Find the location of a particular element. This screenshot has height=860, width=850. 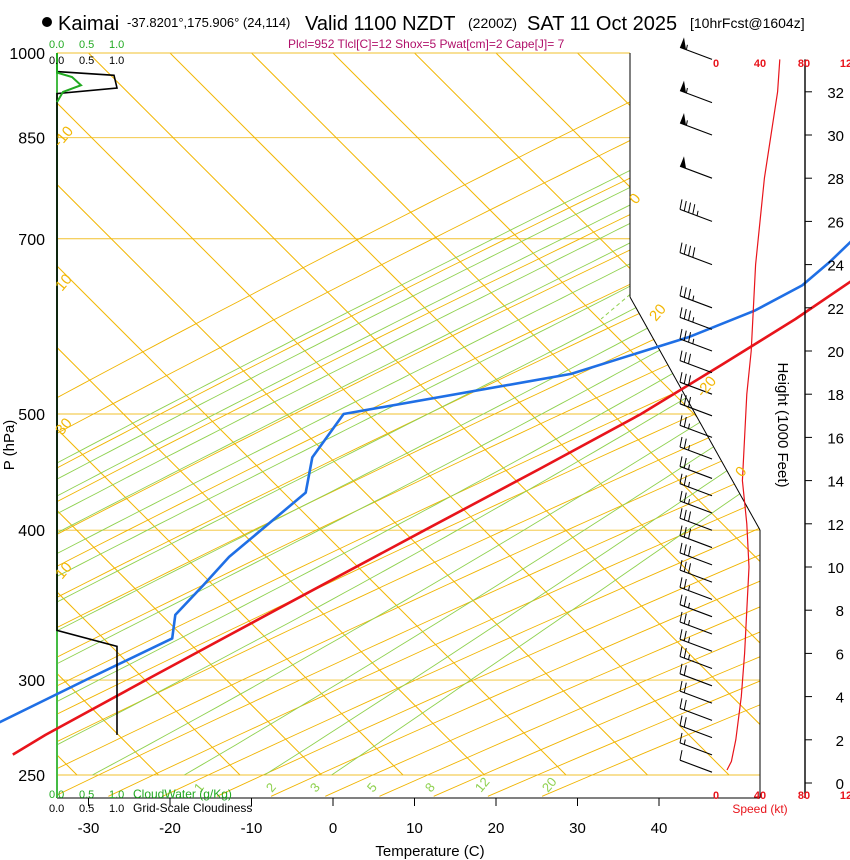

pressure-tick-label: 300 is located at coordinates (31, 681).